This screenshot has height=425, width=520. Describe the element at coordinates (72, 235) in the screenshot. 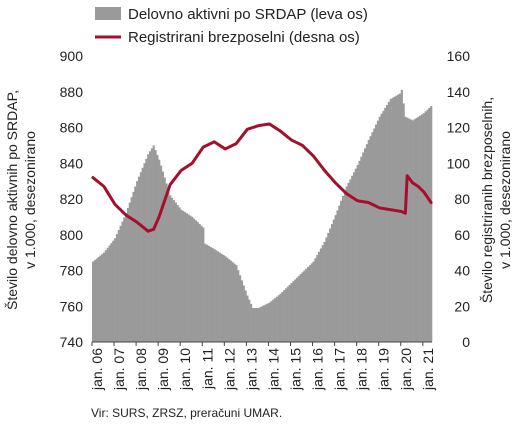

I see `left-tick-label: 800` at that location.